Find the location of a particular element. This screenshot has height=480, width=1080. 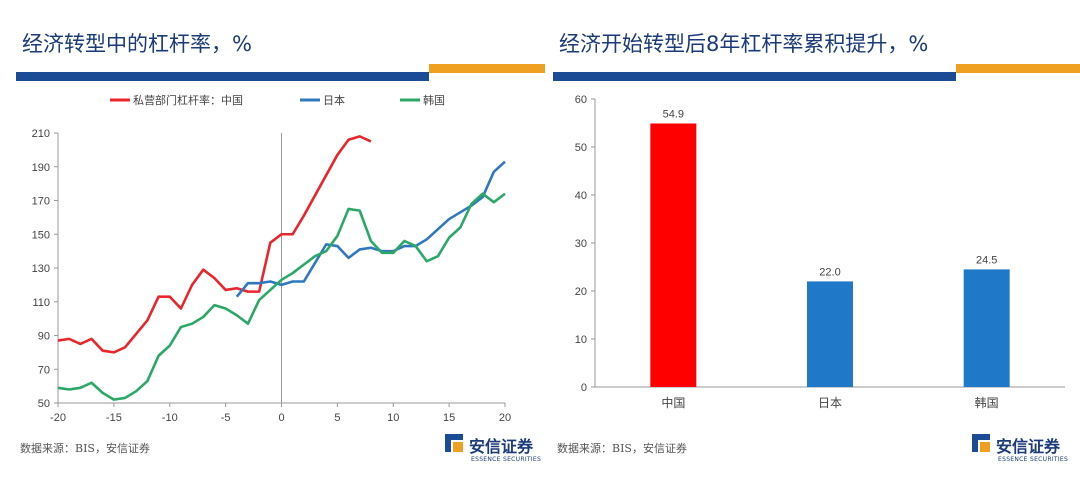

left-logo: 安信证券 ESSENCE SECURITIES is located at coordinates (493, 450).